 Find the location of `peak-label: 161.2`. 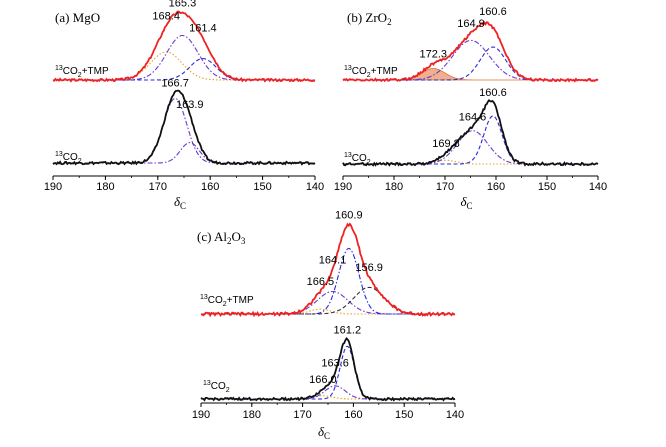

peak-label: 161.2 is located at coordinates (348, 331).